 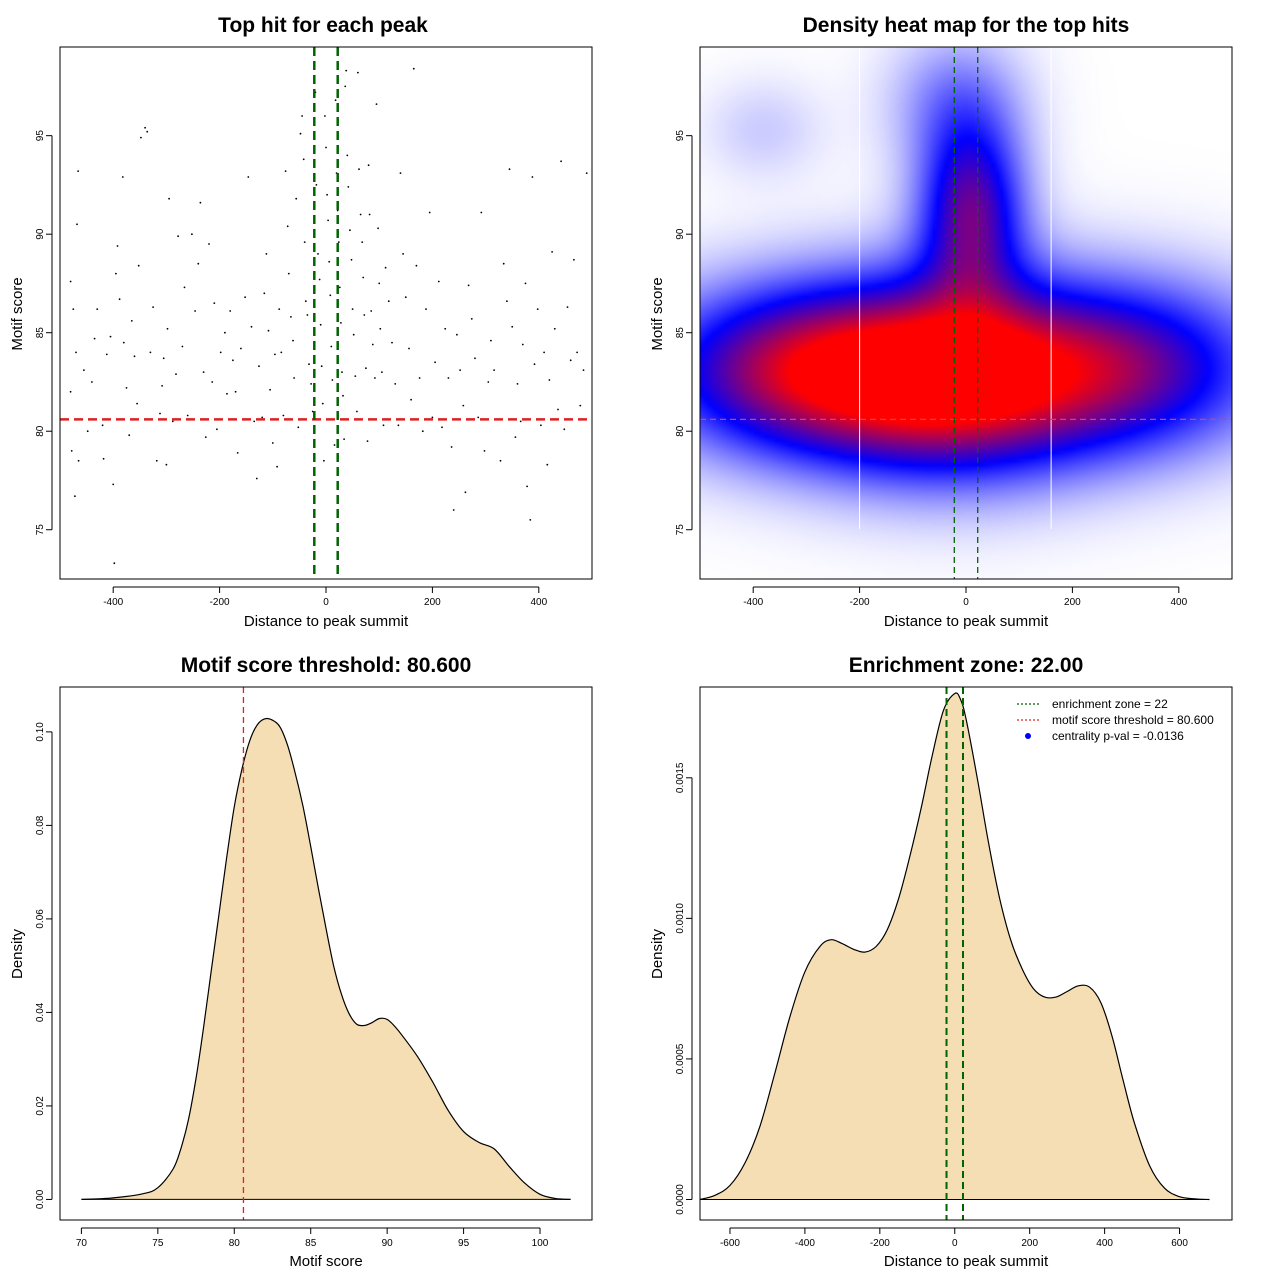 I want to click on y-tick-label: 0.10, so click(x=40, y=732).